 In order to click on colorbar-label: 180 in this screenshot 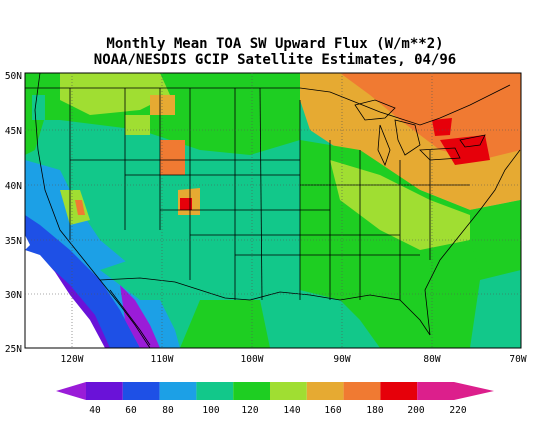, I will do `click(374, 410)`.